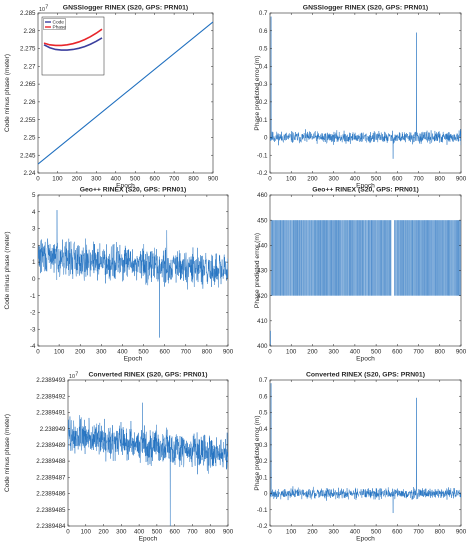 The image size is (470, 550). What do you see at coordinates (365, 258) in the screenshot?
I see `series-band` at bounding box center [365, 258].